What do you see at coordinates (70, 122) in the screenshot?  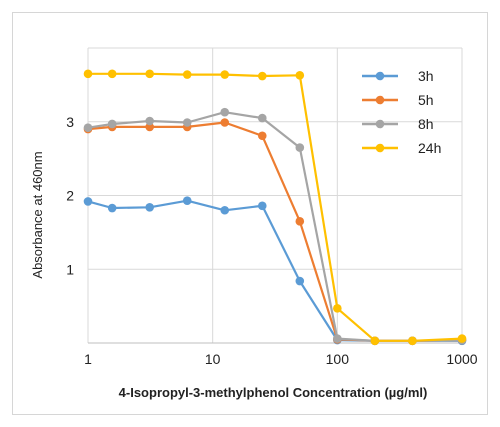 I see `y-tick-label: 3` at bounding box center [70, 122].